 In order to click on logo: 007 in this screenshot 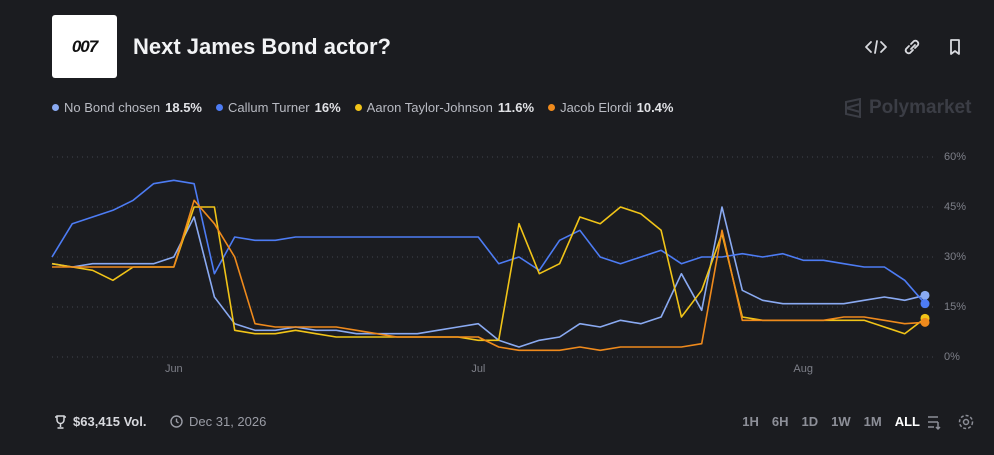, I will do `click(84, 46)`.